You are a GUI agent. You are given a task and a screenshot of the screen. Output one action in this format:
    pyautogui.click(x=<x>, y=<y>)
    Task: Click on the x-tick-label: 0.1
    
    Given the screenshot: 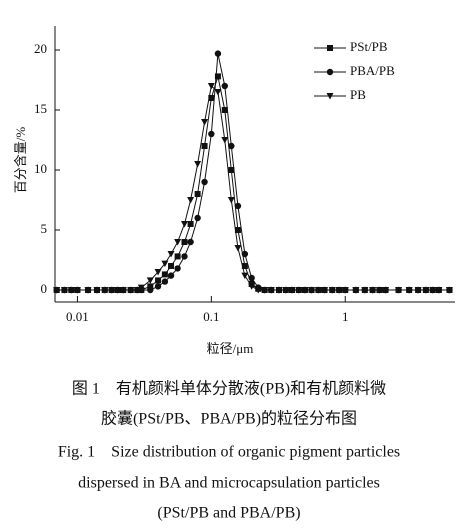 What is the action you would take?
    pyautogui.click(x=211, y=316)
    